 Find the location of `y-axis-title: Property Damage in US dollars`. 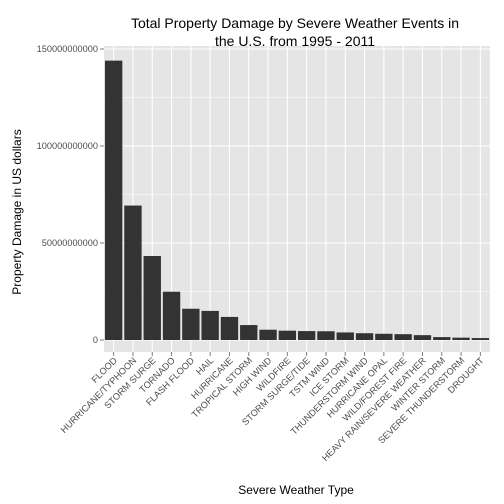

y-axis-title: Property Damage in US dollars is located at coordinates (17, 211).